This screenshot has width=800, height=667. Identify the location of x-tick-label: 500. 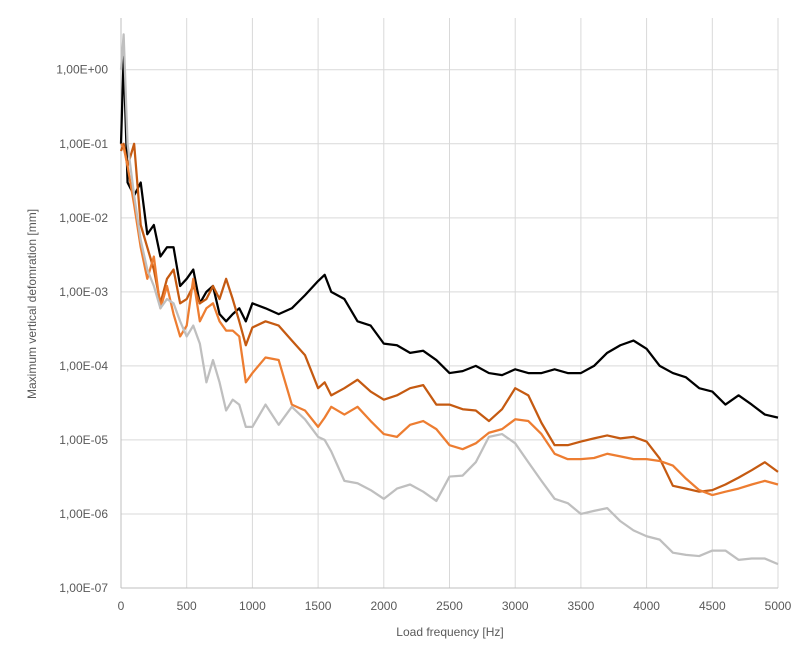
(187, 606).